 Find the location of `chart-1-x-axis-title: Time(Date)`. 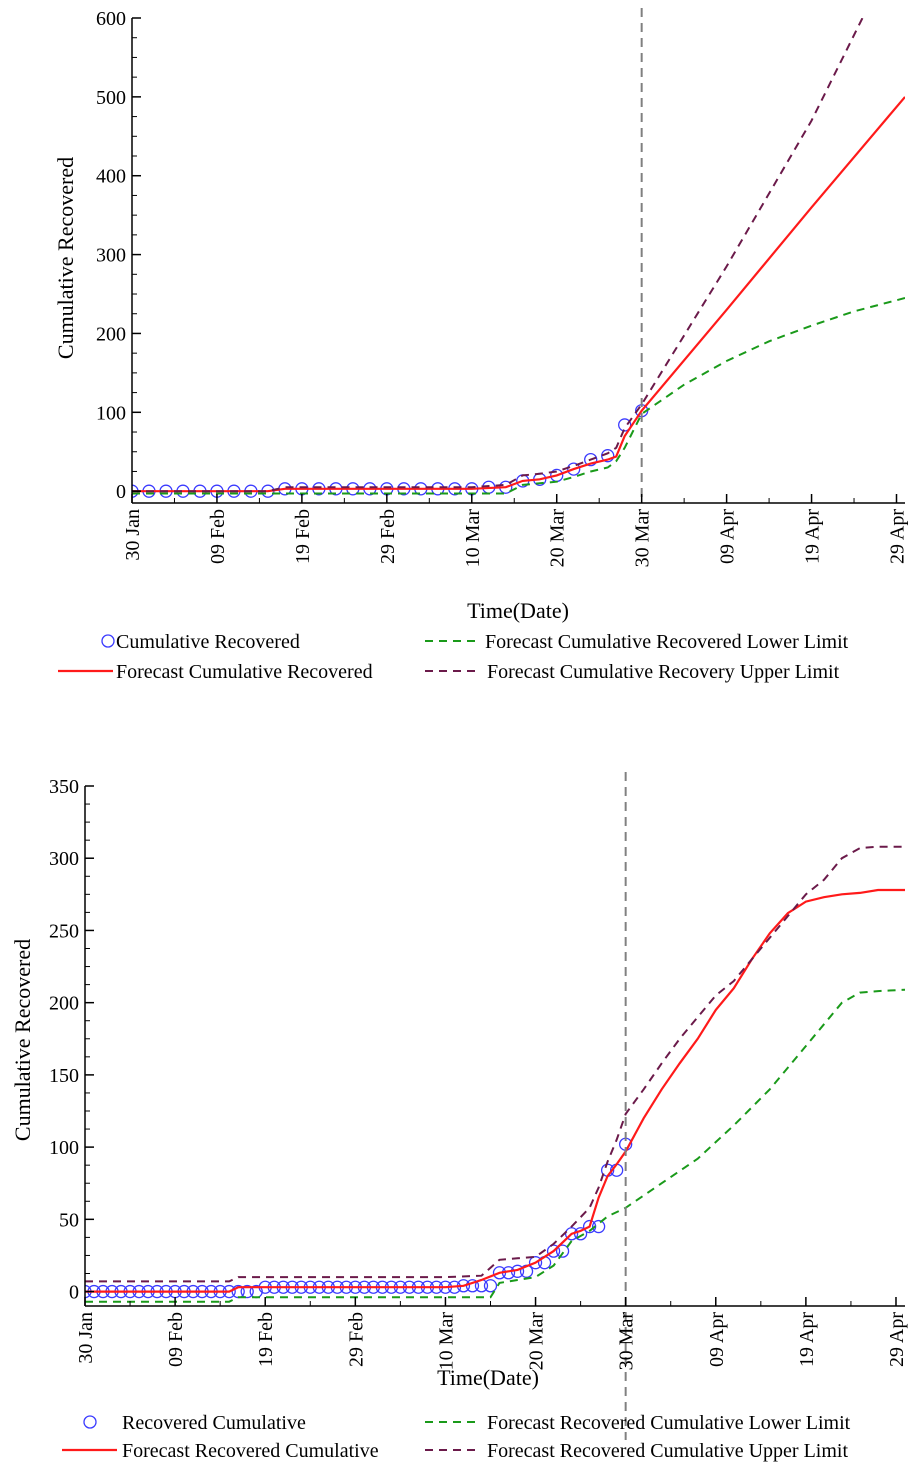

chart-1-x-axis-title: Time(Date) is located at coordinates (518, 610).